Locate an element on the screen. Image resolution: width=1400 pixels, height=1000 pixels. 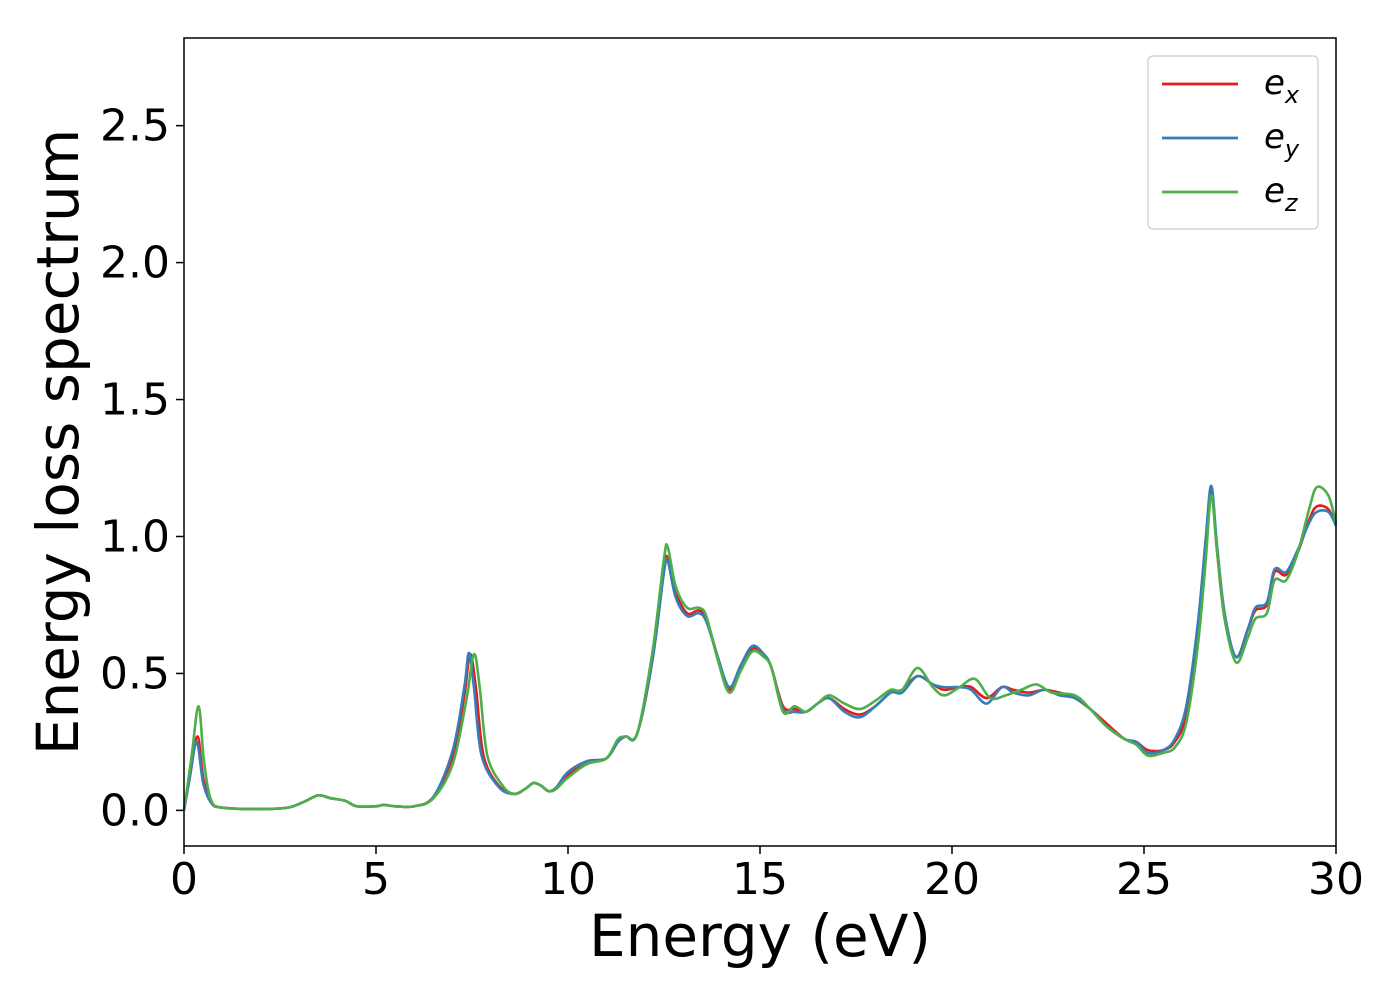
y-tick-label: 1.0 is located at coordinates (135, 536).